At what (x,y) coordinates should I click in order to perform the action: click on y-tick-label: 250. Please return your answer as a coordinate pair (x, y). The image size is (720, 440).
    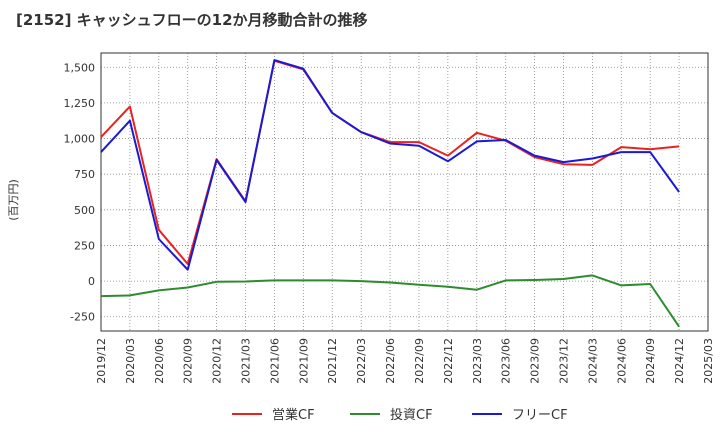
    Looking at the image, I should click on (84, 245).